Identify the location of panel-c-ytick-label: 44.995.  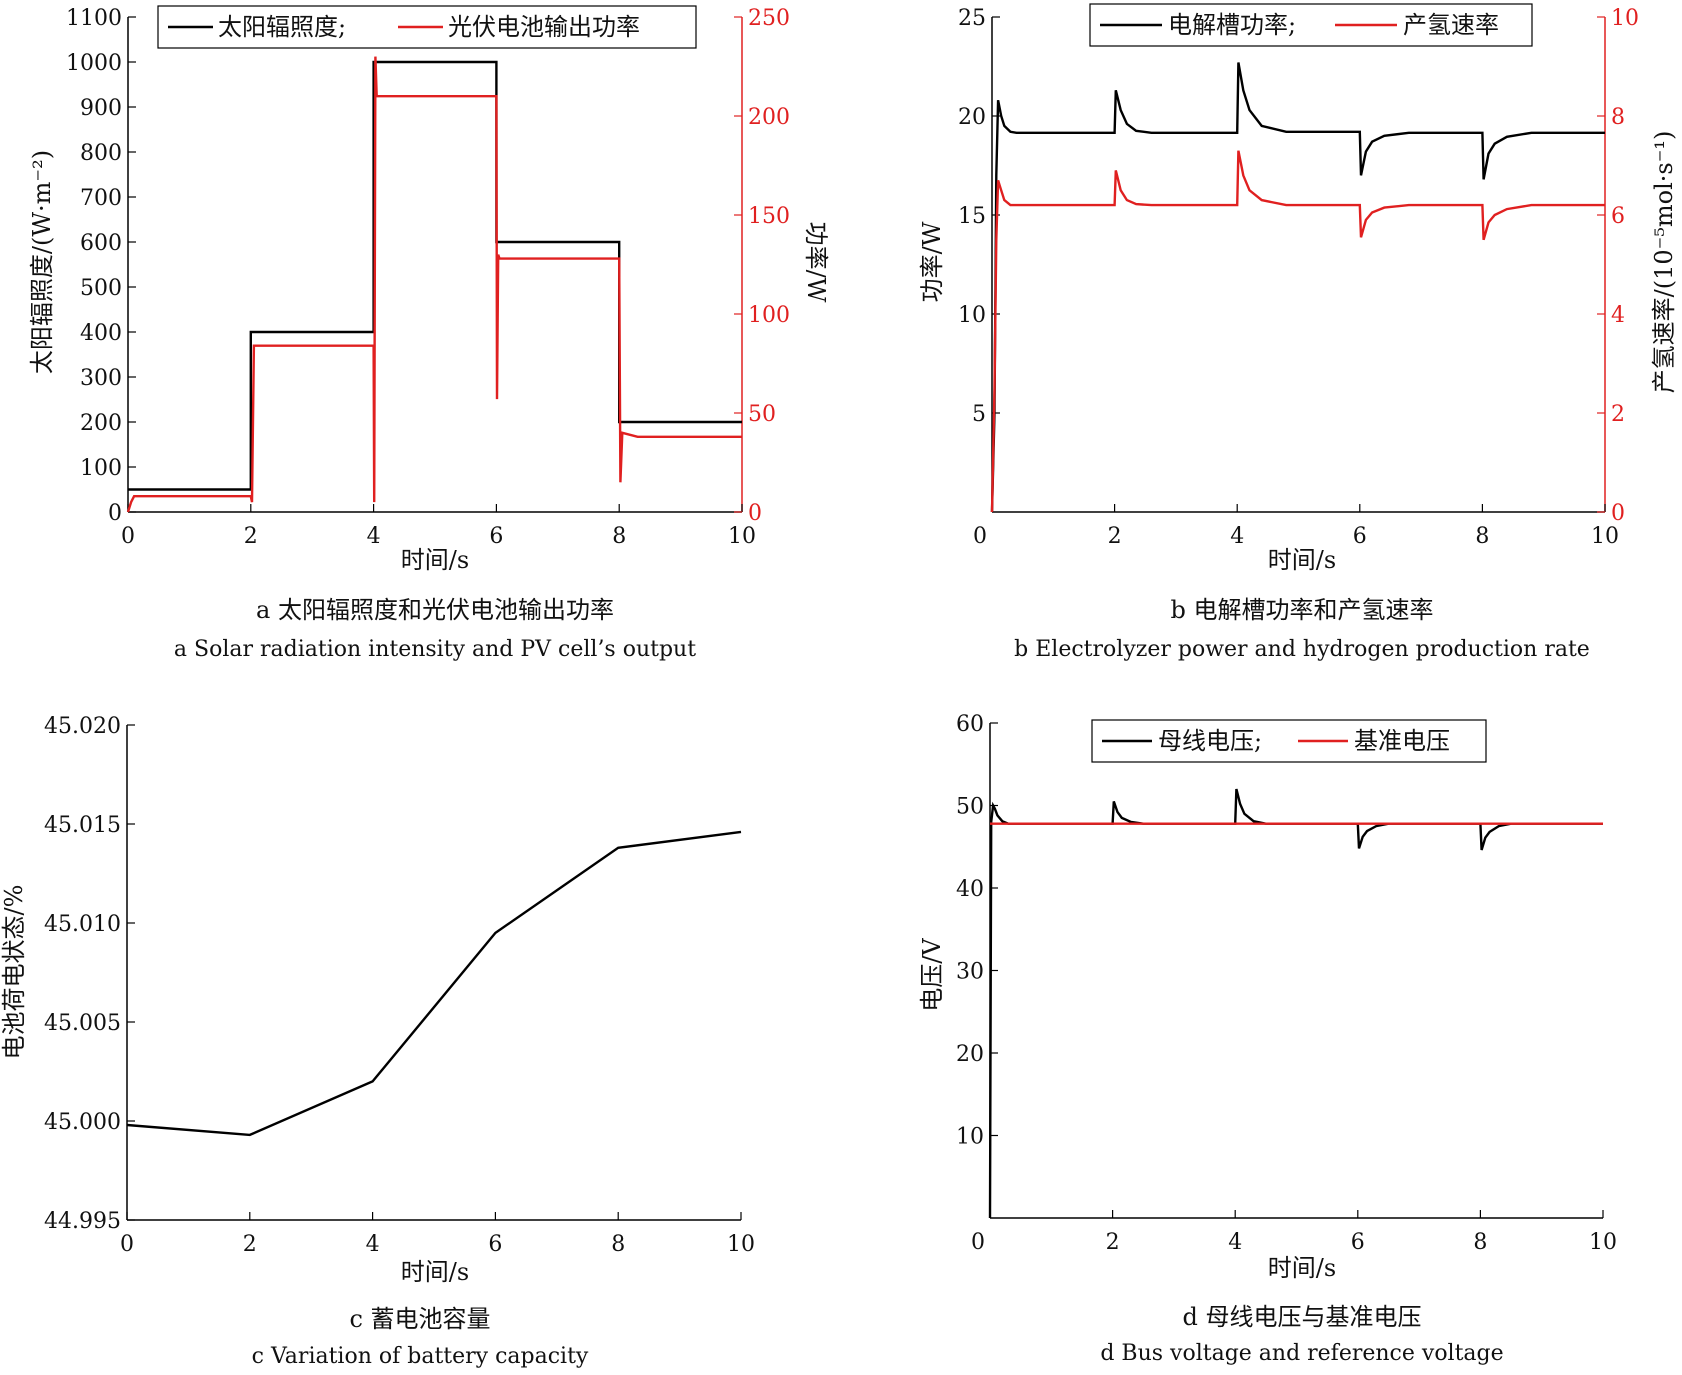
(82, 1221).